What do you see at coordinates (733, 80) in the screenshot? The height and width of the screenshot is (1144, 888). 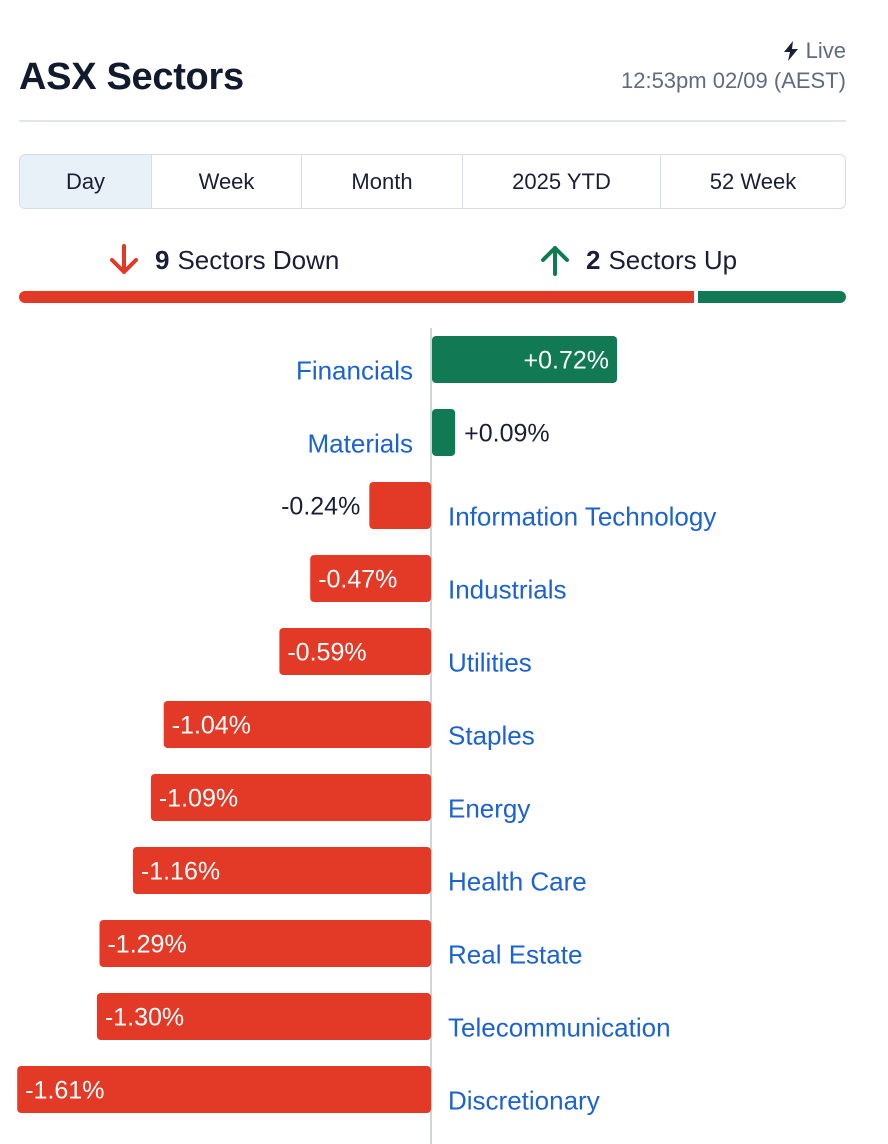 I see `timestamp: 12:53pm 02/09 (AEST)` at bounding box center [733, 80].